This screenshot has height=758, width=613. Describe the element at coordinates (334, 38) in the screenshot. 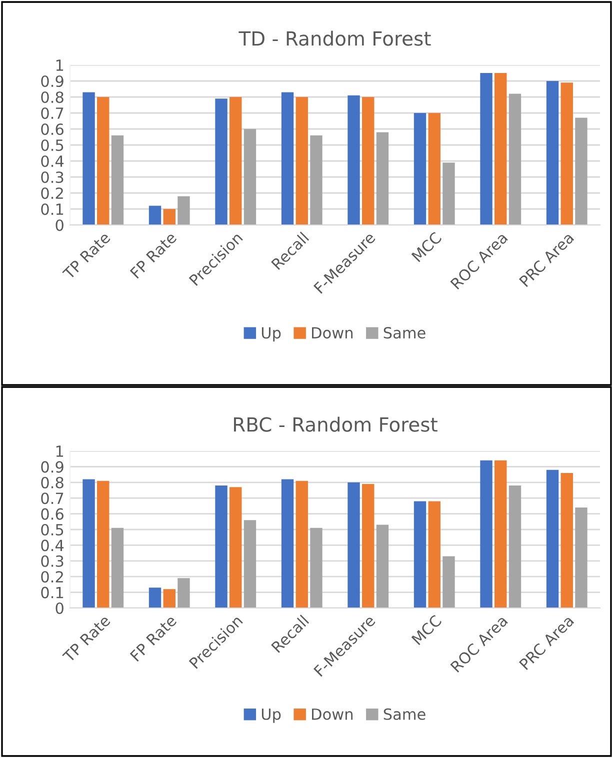

I see `chart-title: TD - Random Forest` at that location.